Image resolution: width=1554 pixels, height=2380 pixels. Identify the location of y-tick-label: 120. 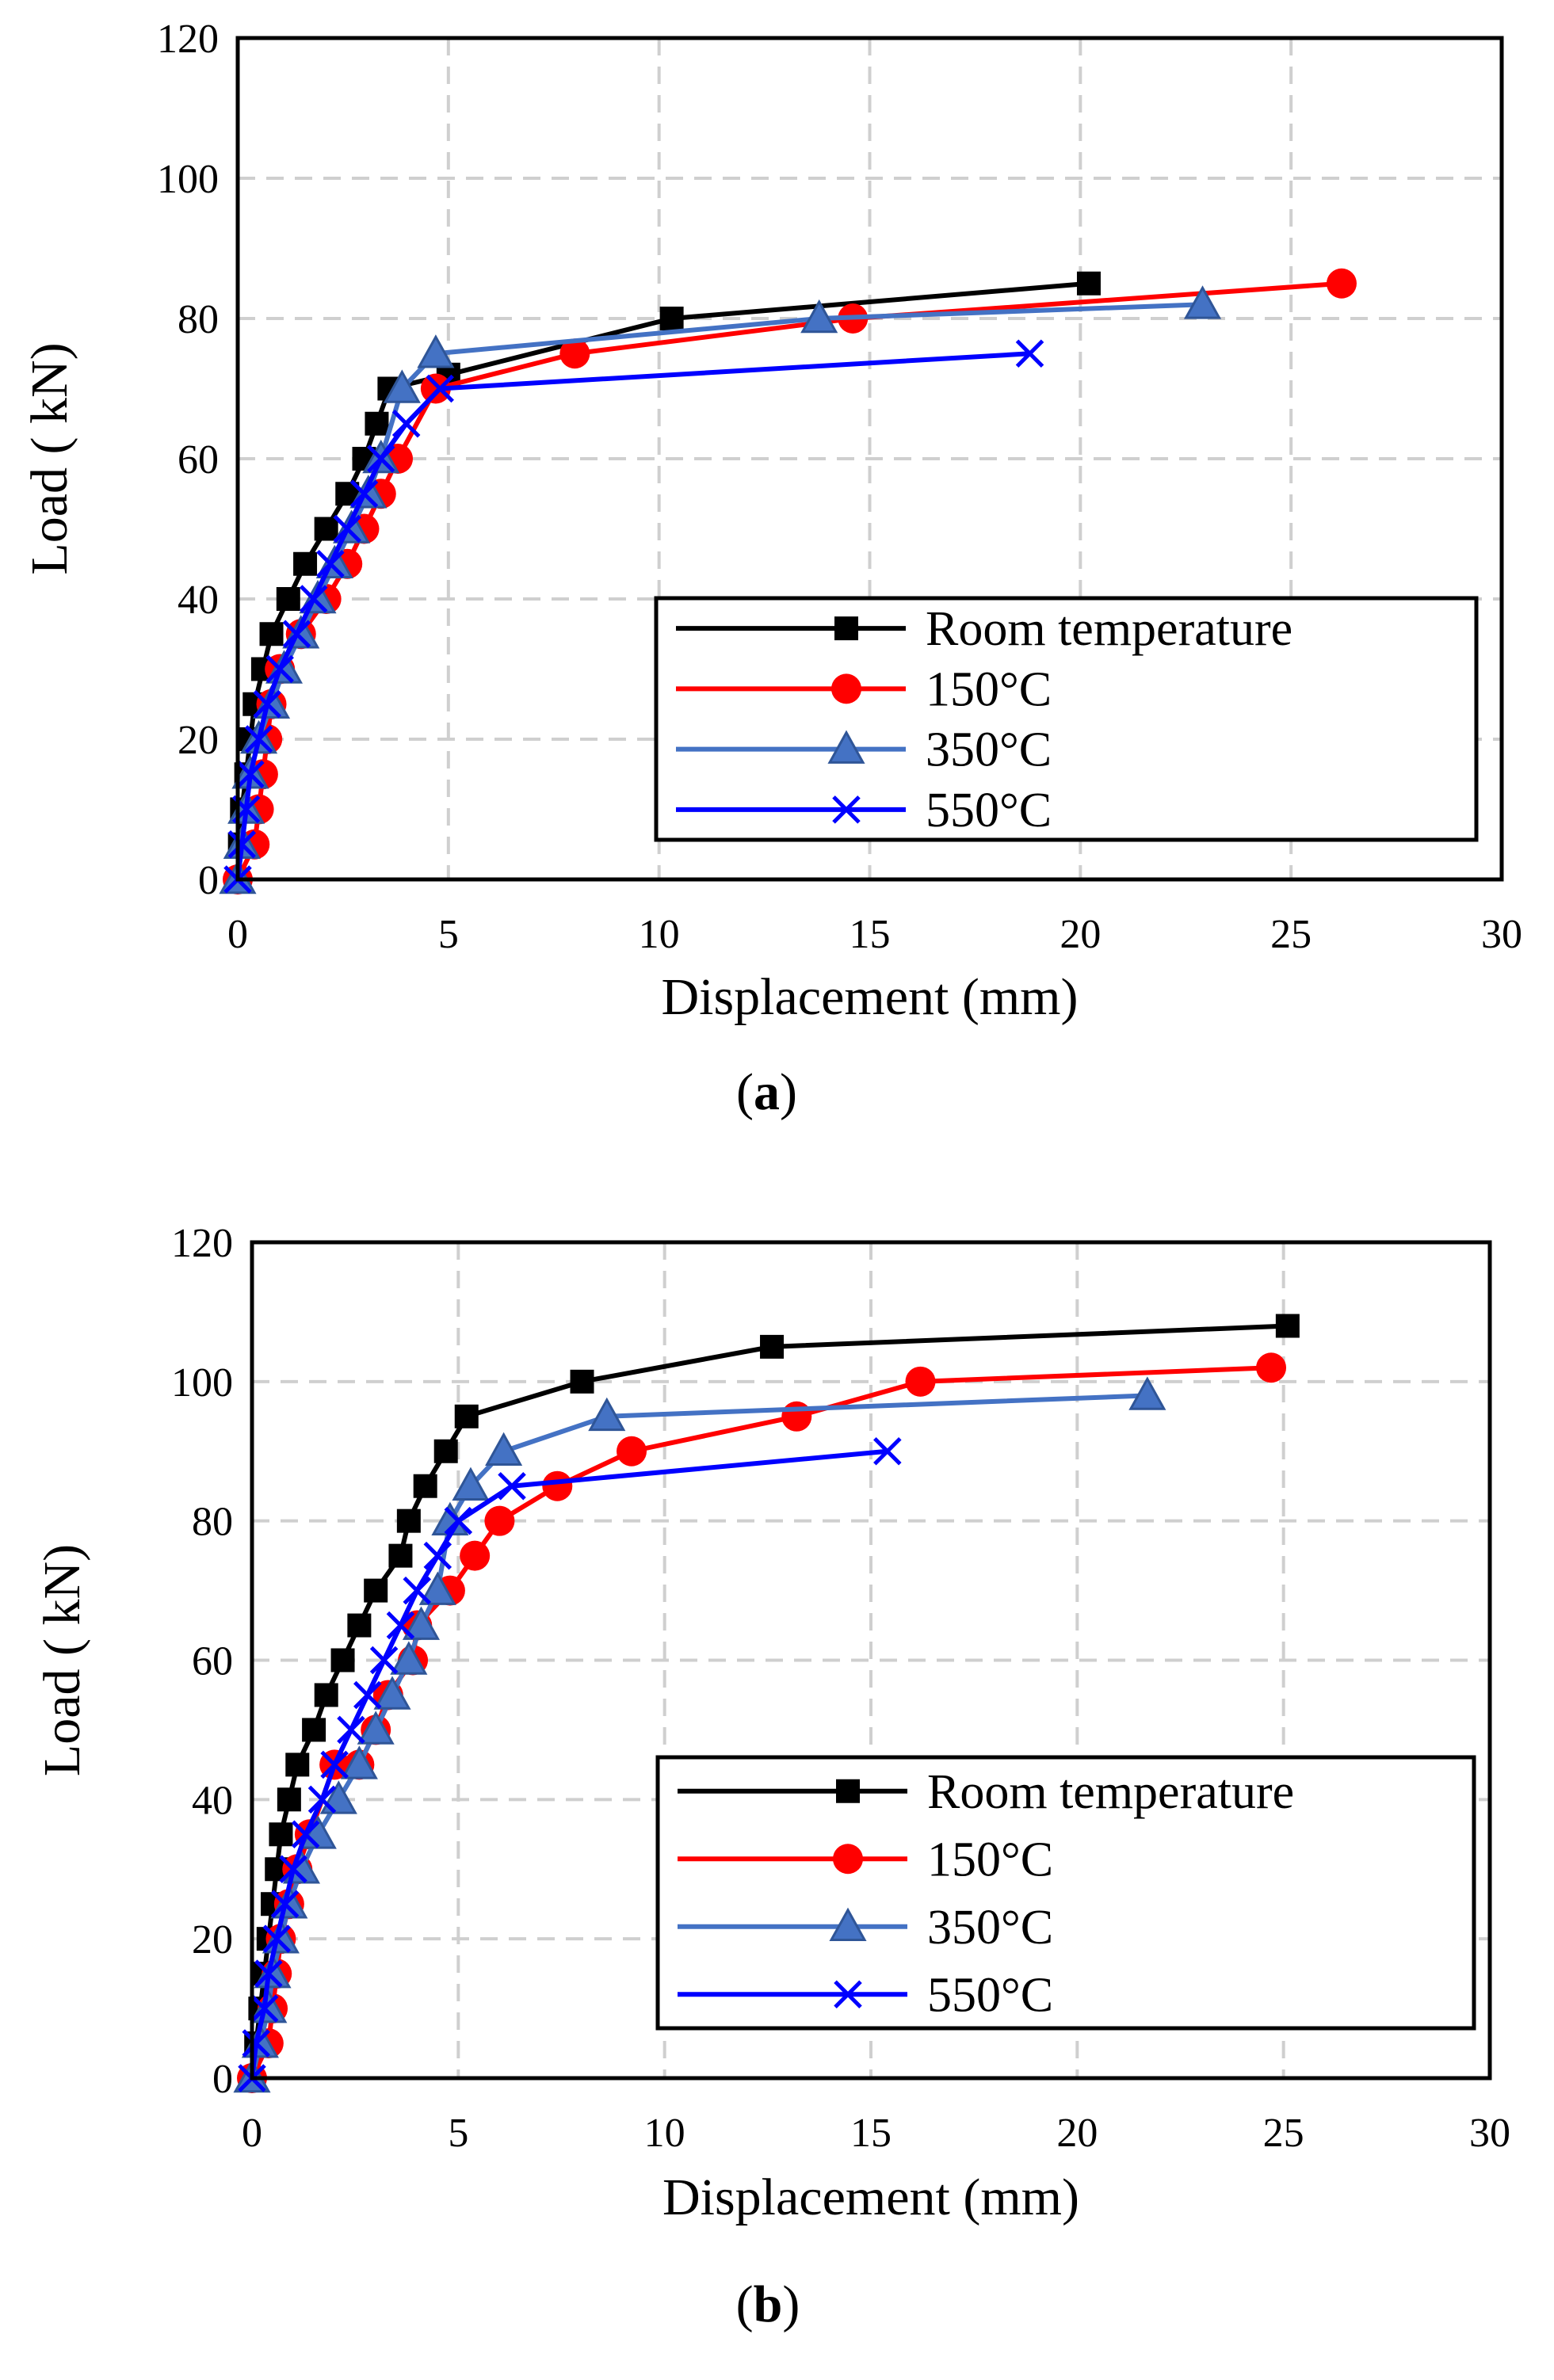
(202, 1243).